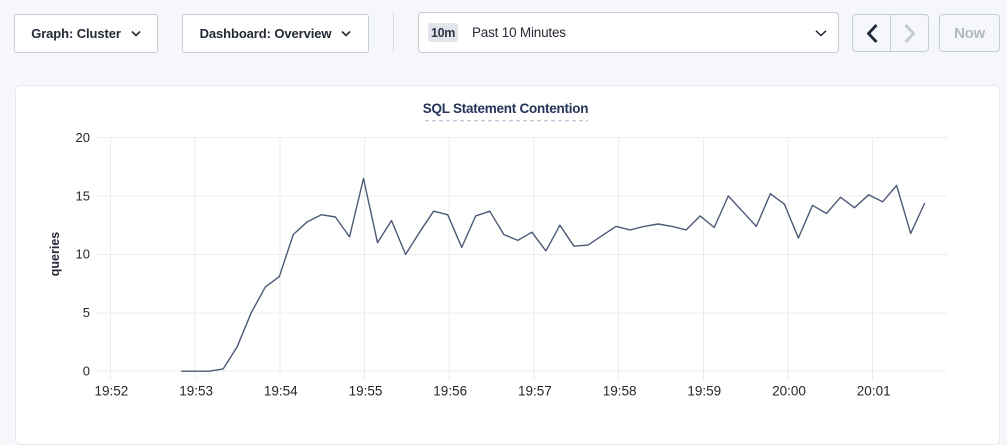  Describe the element at coordinates (83, 254) in the screenshot. I see `svg-text: 10` at that location.